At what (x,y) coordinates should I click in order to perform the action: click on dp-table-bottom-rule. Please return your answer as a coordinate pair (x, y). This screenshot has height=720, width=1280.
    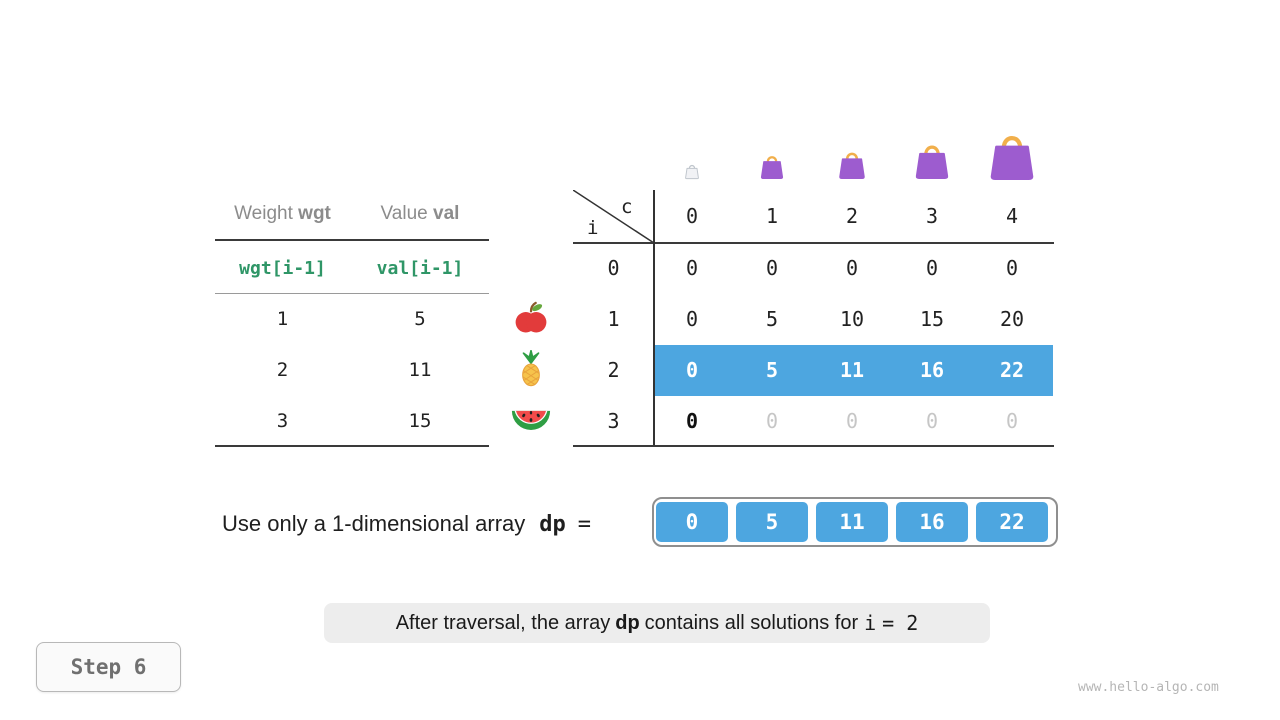
    Looking at the image, I should click on (813, 446).